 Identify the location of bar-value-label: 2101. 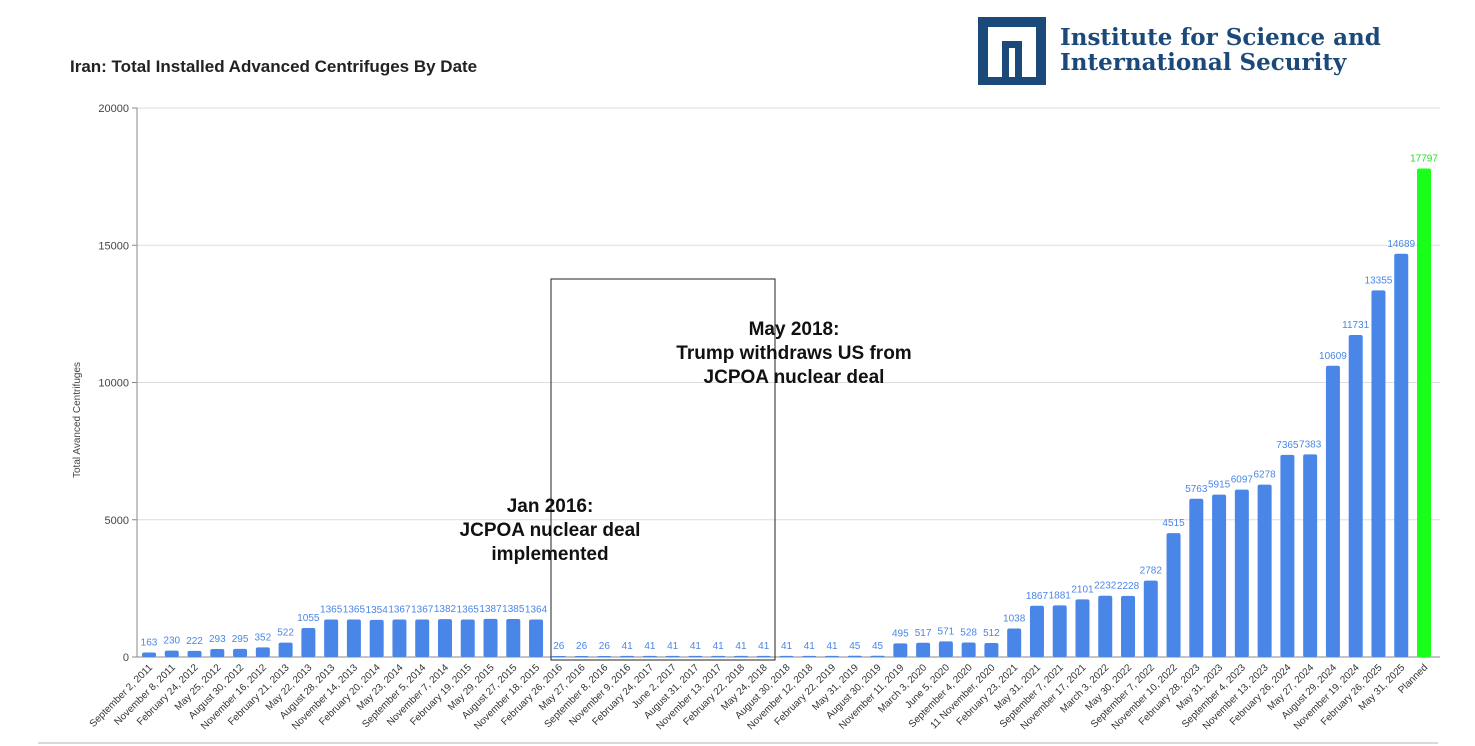
(1082, 589).